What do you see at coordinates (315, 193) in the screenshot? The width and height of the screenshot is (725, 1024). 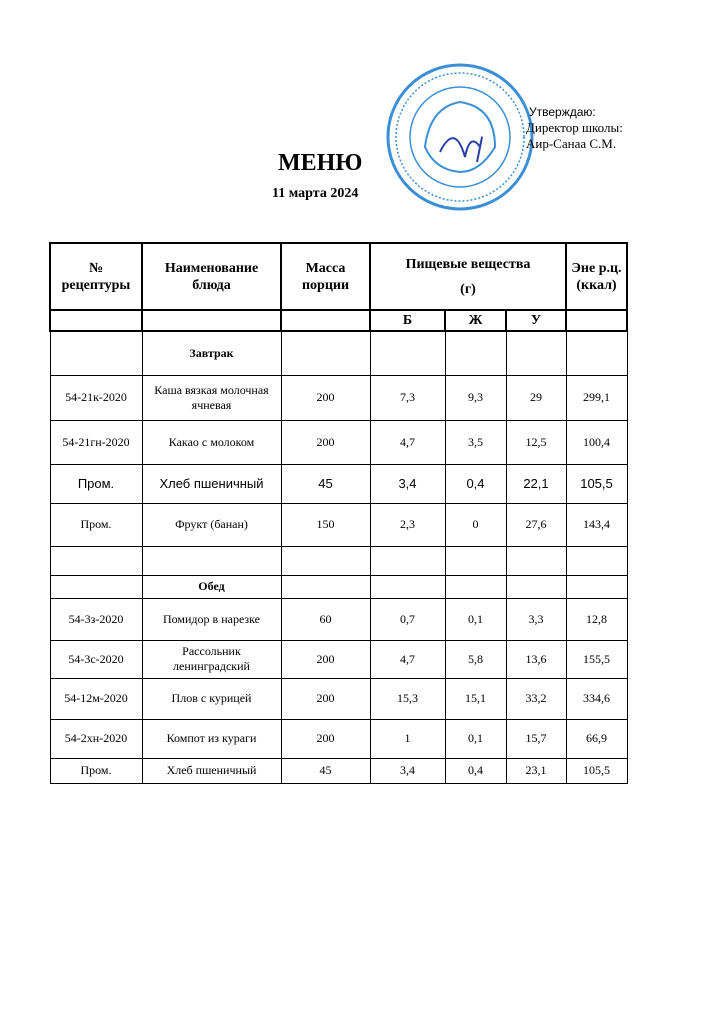 I see `menu-date: 11 марта 2024` at bounding box center [315, 193].